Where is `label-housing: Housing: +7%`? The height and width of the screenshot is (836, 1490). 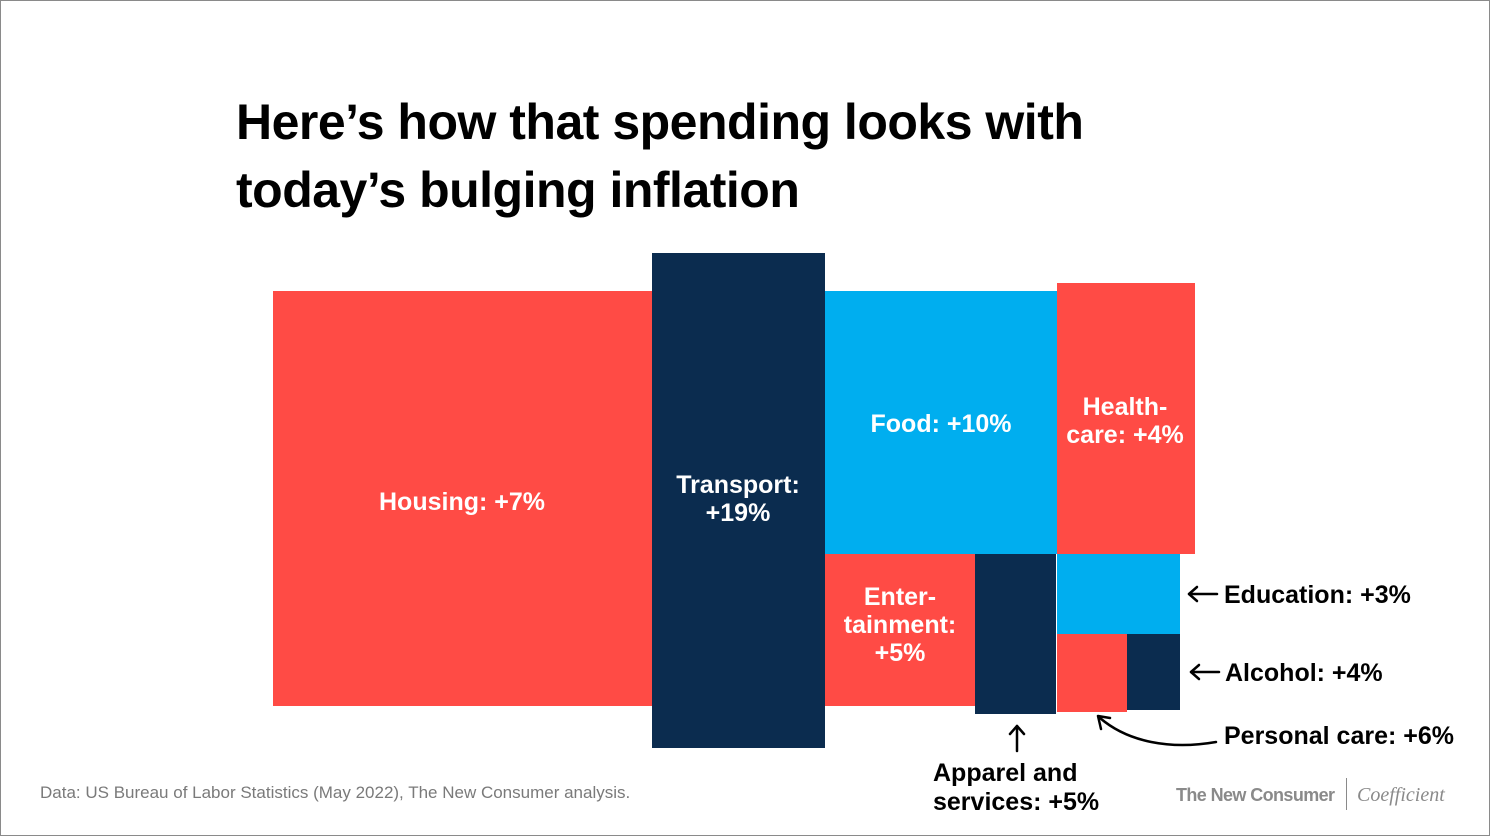 label-housing: Housing: +7% is located at coordinates (462, 502).